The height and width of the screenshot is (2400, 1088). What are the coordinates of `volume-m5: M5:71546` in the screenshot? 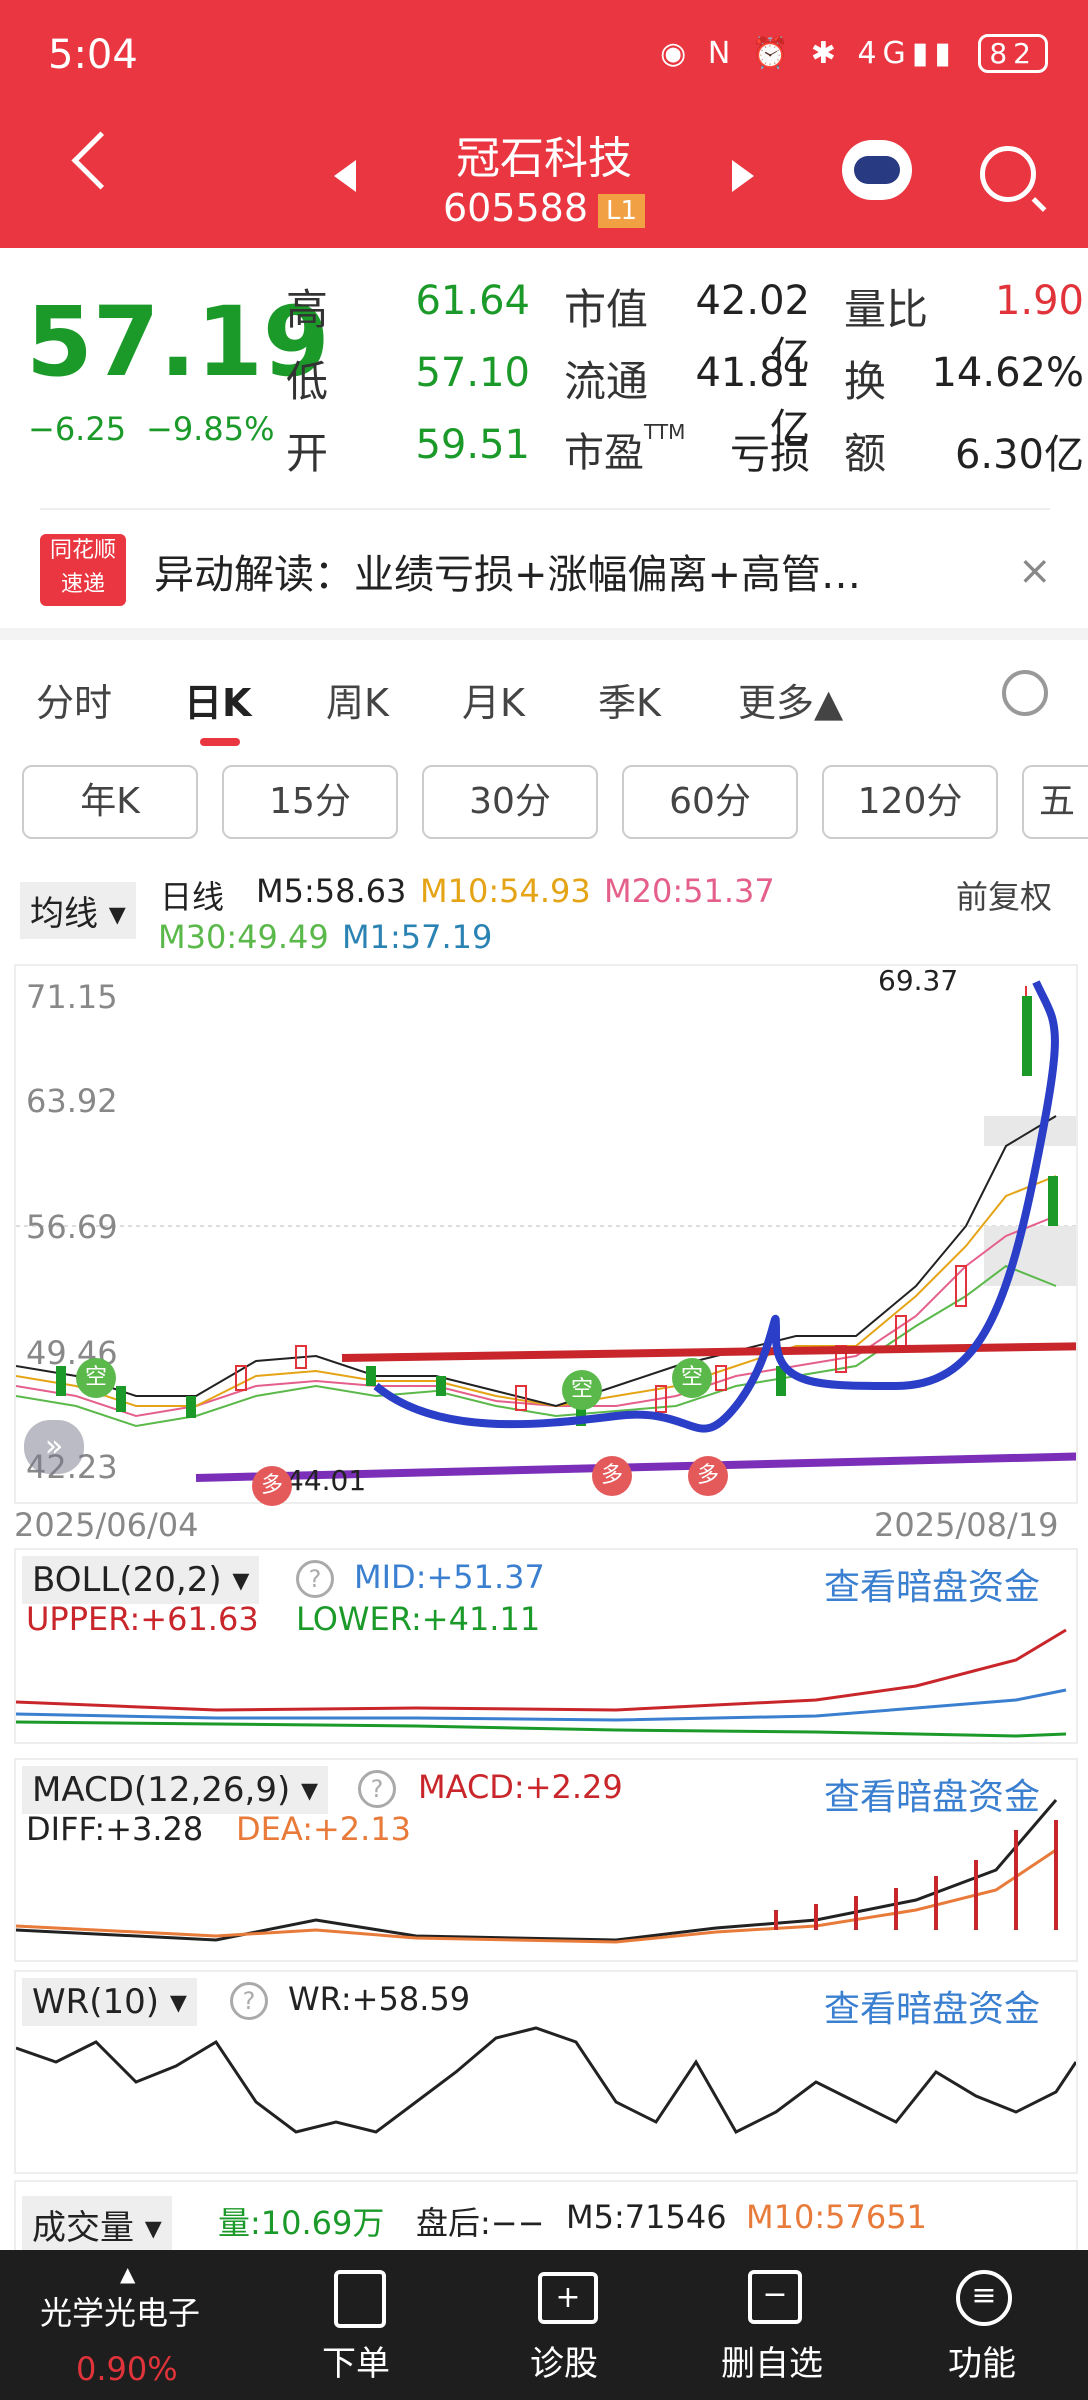 It's located at (646, 2217).